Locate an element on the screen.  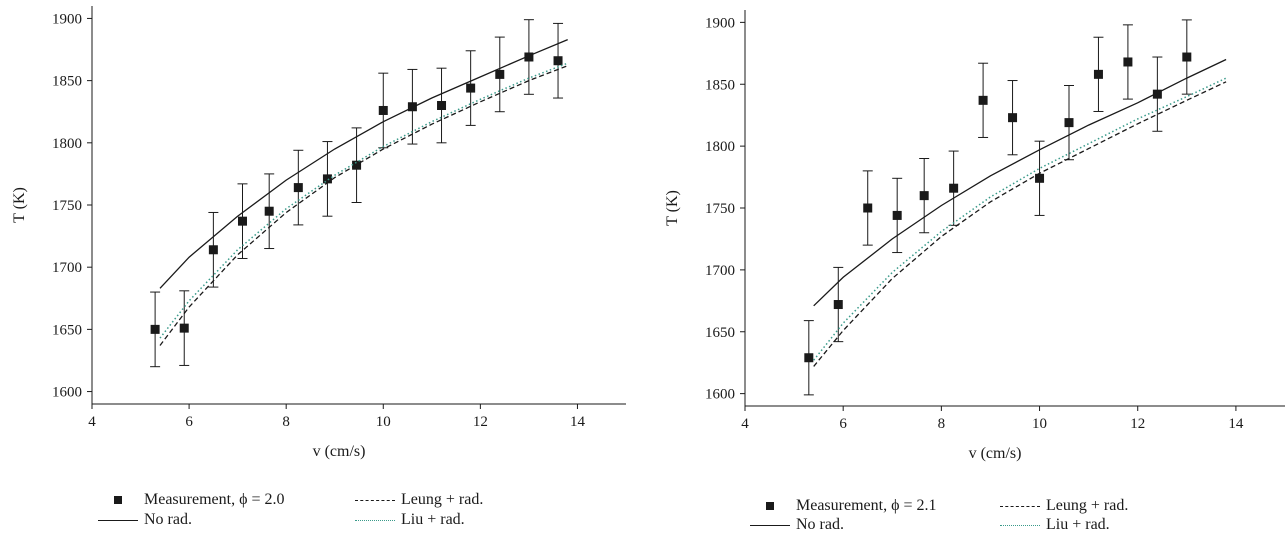
legend-item-measurement: Measurement, ϕ = 2.0 is located at coordinates (191, 499).